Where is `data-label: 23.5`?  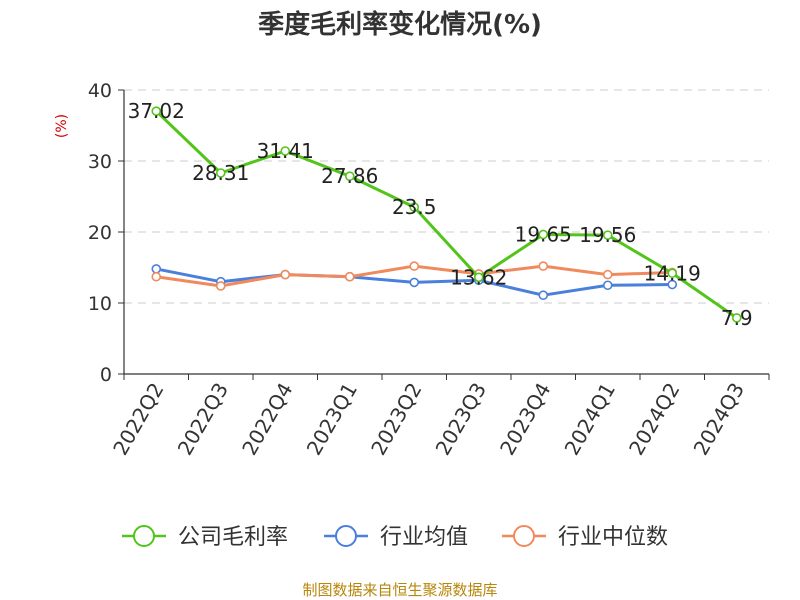
data-label: 23.5 is located at coordinates (414, 207).